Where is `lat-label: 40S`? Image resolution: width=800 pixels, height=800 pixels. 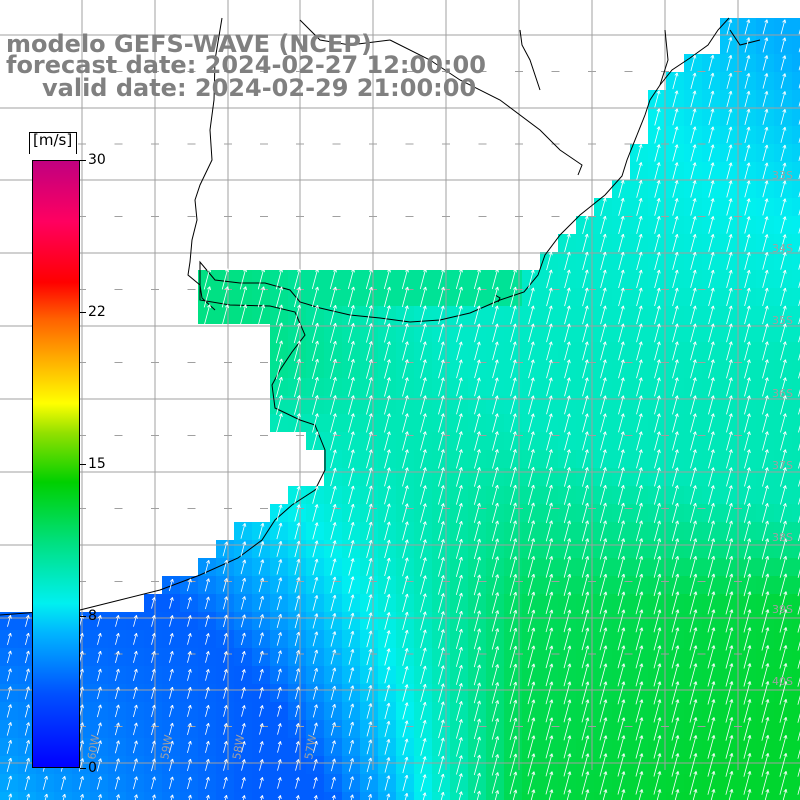 lat-label: 40S is located at coordinates (782, 681).